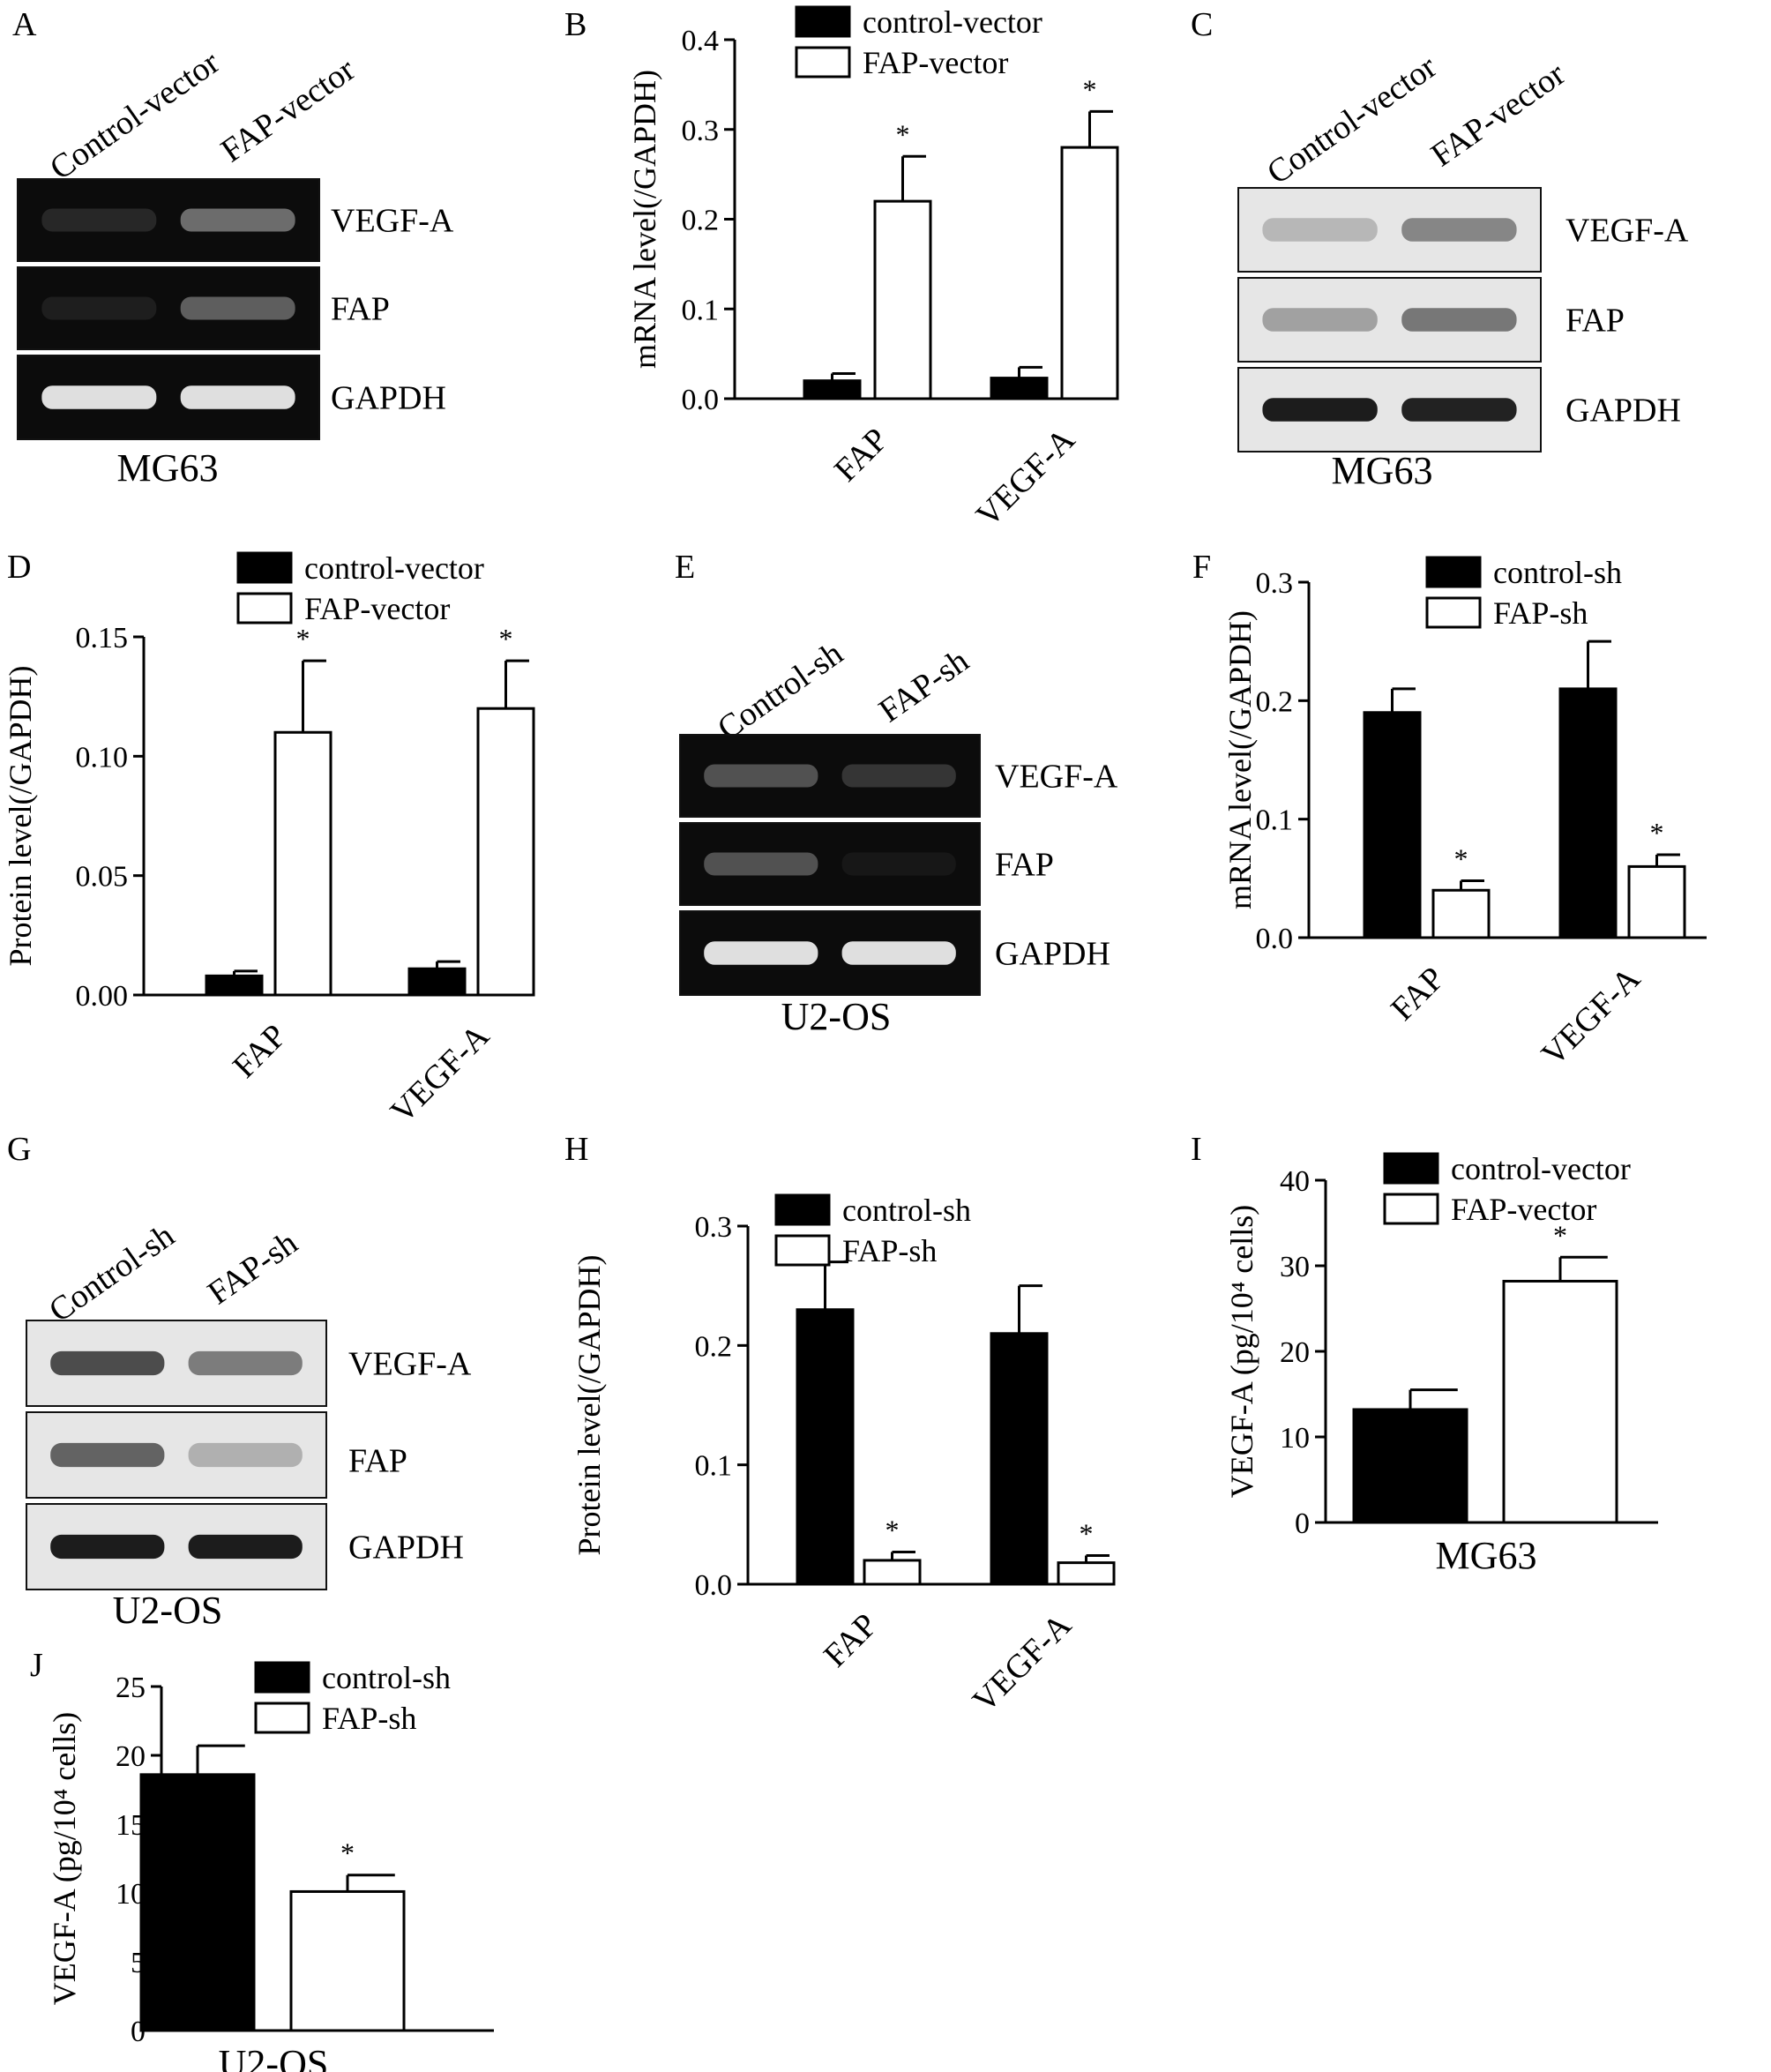 The width and height of the screenshot is (1771, 2072). What do you see at coordinates (576, 1149) in the screenshot?
I see `panel-letter-h: H` at bounding box center [576, 1149].